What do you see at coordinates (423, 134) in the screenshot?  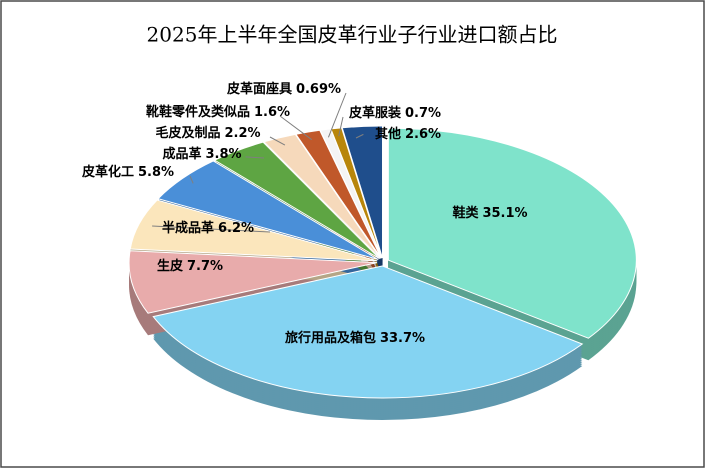 I see `value-label: 2.6%` at bounding box center [423, 134].